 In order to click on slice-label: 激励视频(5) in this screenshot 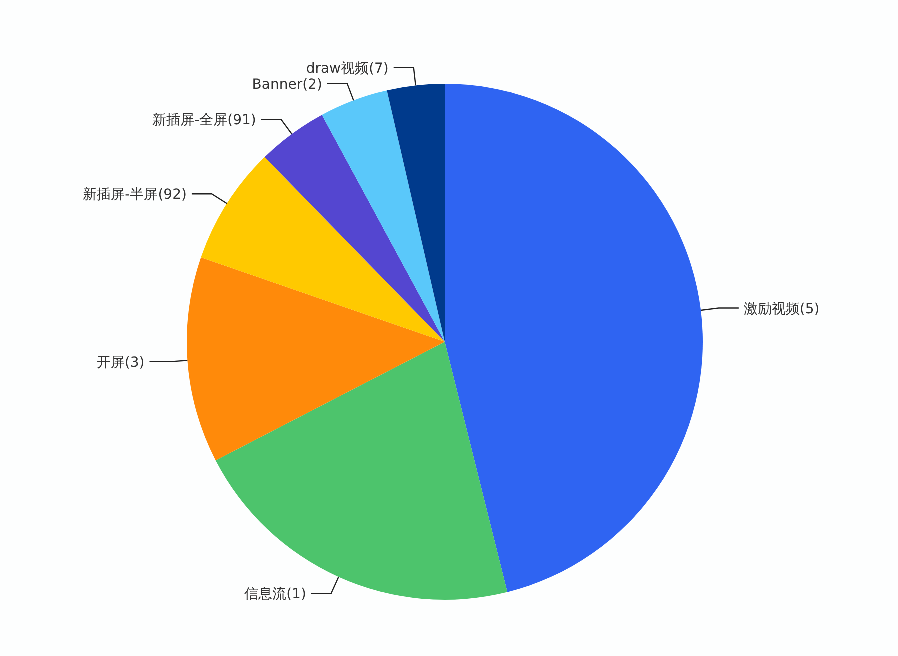, I will do `click(782, 309)`.